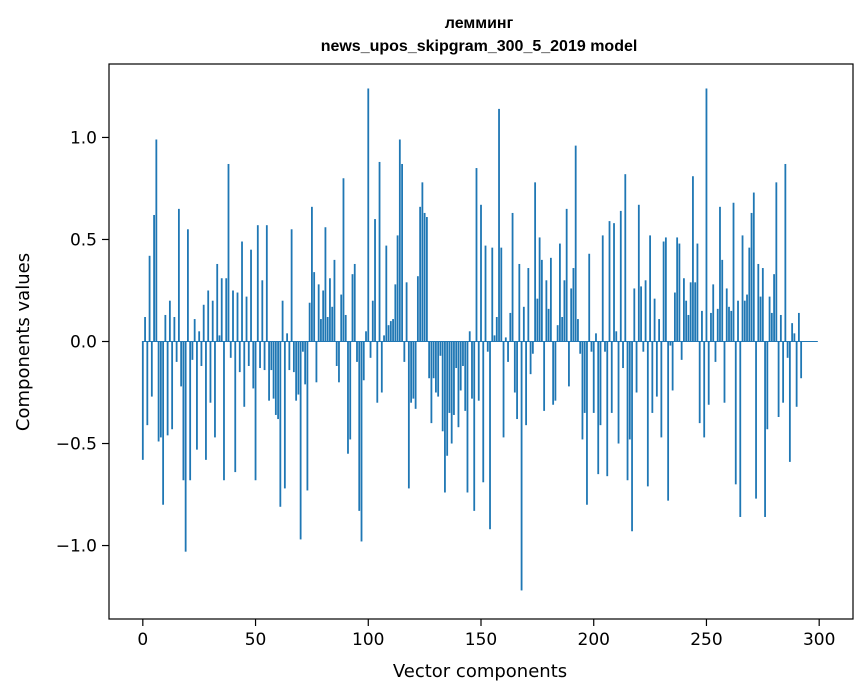  I want to click on y-tick-label-1: −0.5, so click(76, 445).